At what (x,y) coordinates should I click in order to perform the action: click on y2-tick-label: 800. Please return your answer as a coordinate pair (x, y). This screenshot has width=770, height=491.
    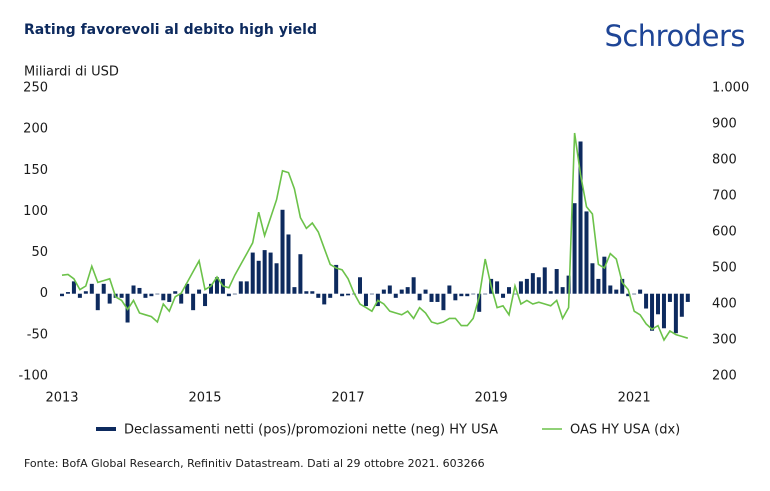
    Looking at the image, I should click on (724, 160).